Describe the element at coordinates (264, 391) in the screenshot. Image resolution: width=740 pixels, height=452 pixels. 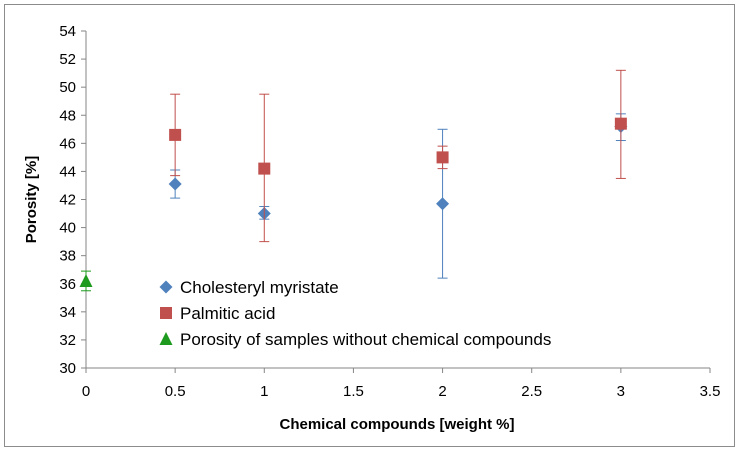
I see `x-tick-label: 1` at that location.